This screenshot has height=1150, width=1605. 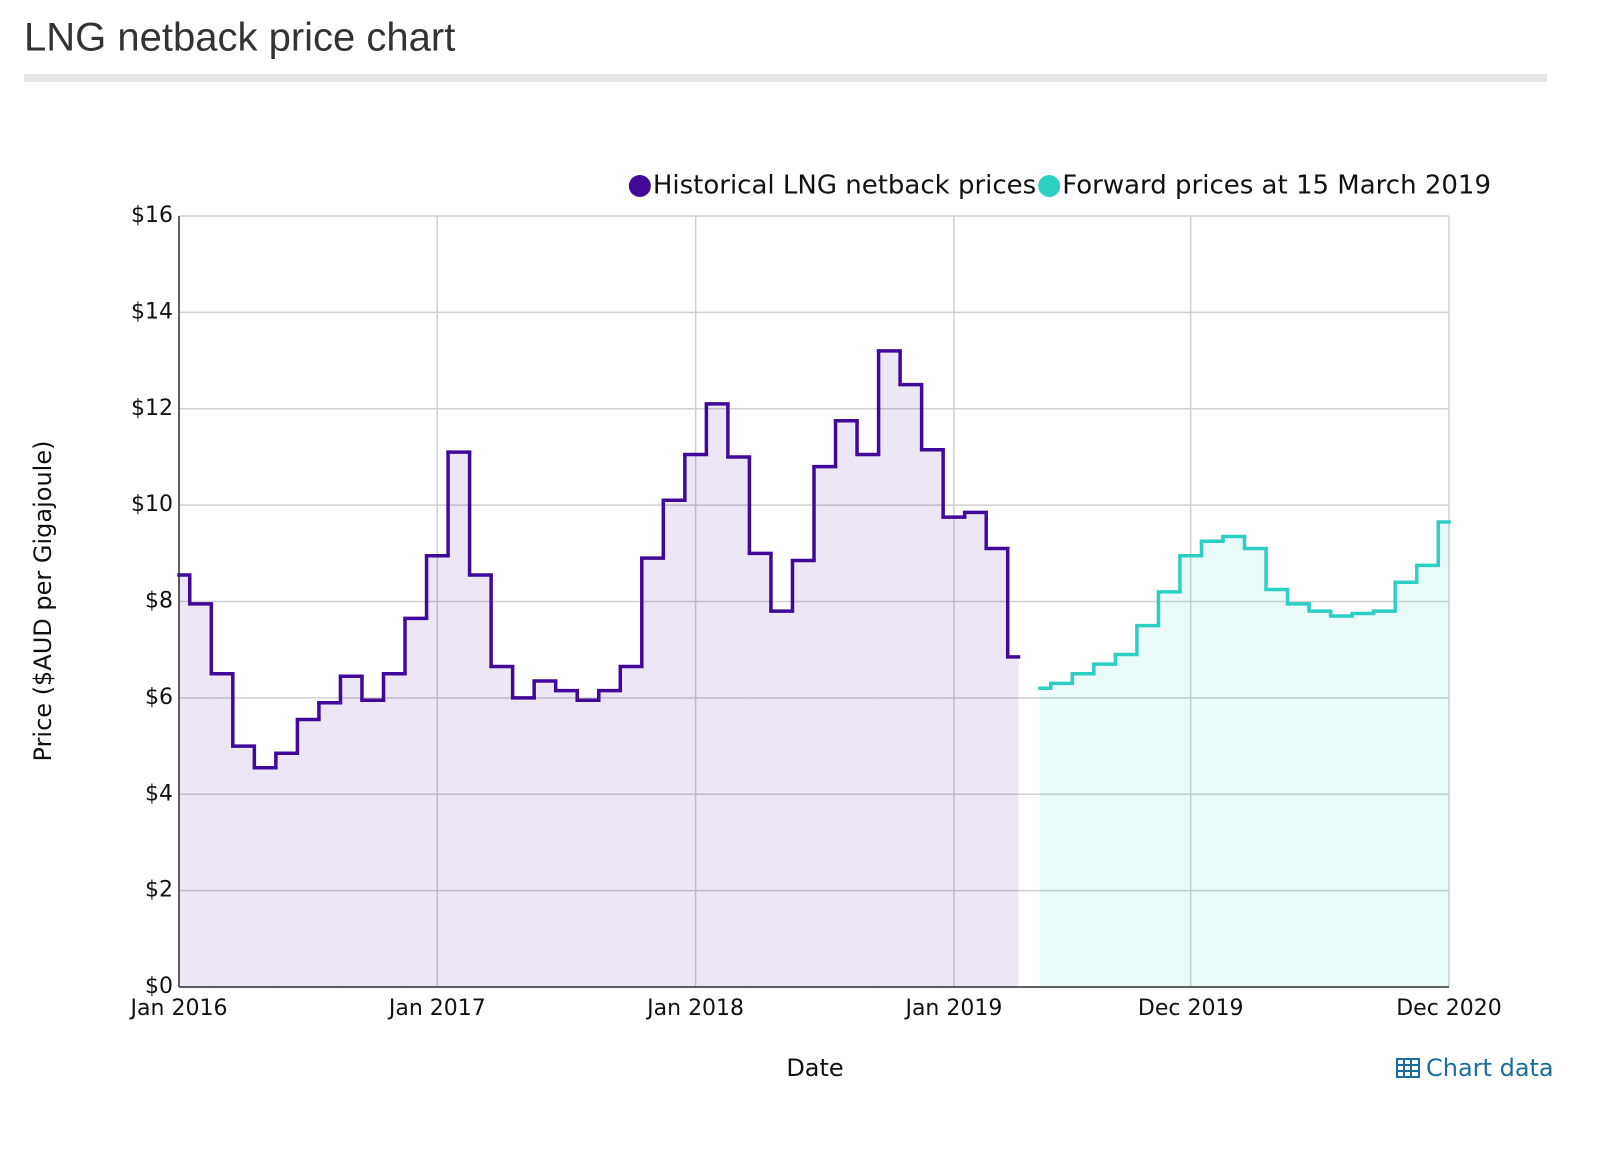 What do you see at coordinates (152, 408) in the screenshot?
I see `y-tick-label: $12` at bounding box center [152, 408].